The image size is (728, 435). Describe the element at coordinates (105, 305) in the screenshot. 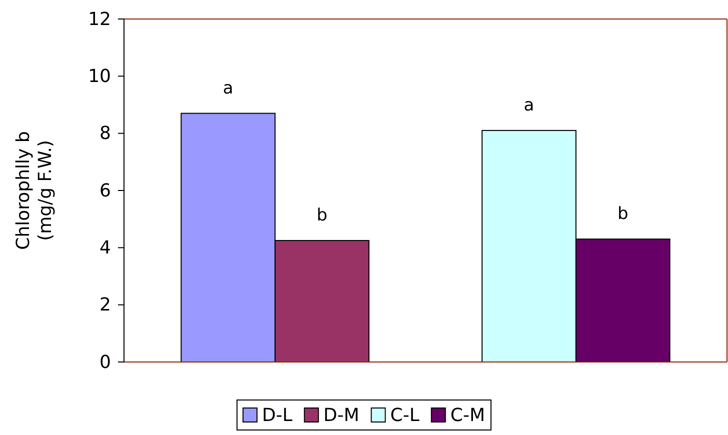

I see `y-tick-label: 2` at that location.